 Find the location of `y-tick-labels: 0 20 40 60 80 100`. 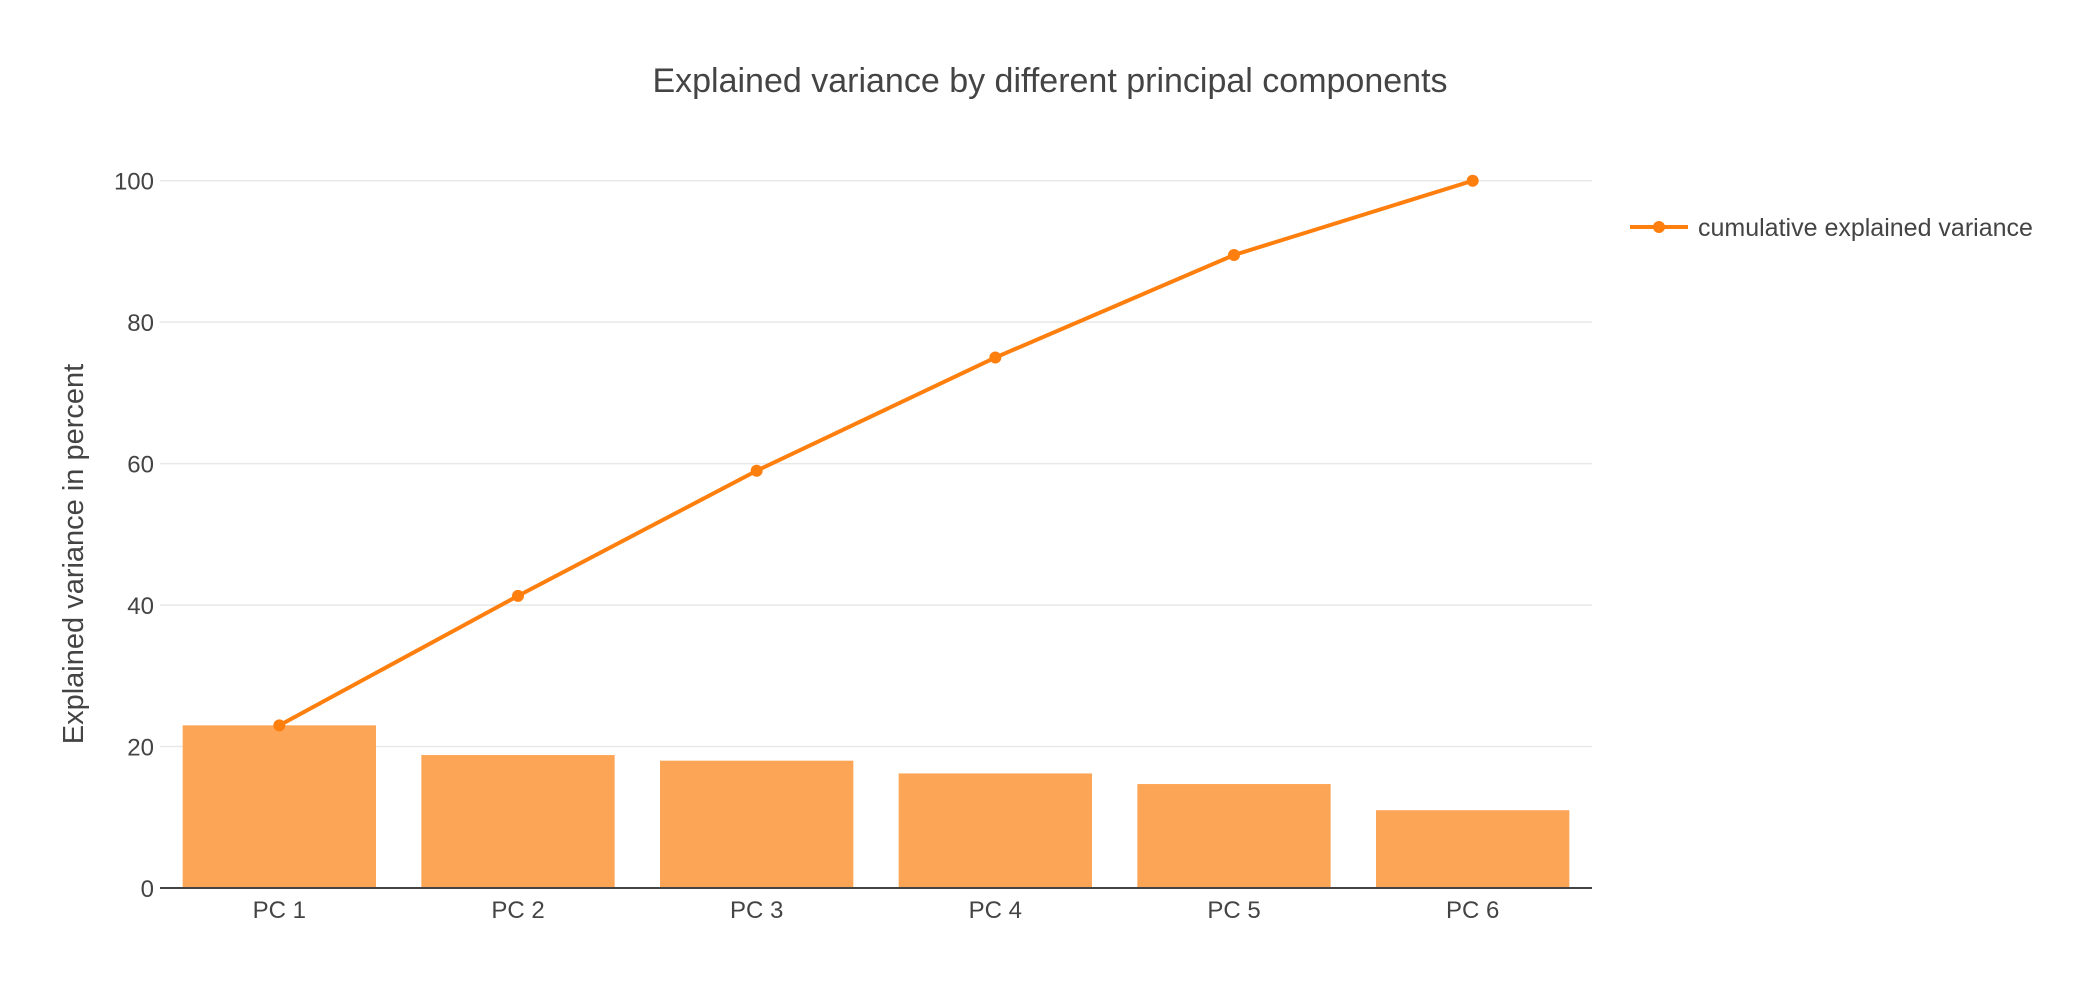

y-tick-labels: 0 20 40 60 80 100 is located at coordinates (134, 536).